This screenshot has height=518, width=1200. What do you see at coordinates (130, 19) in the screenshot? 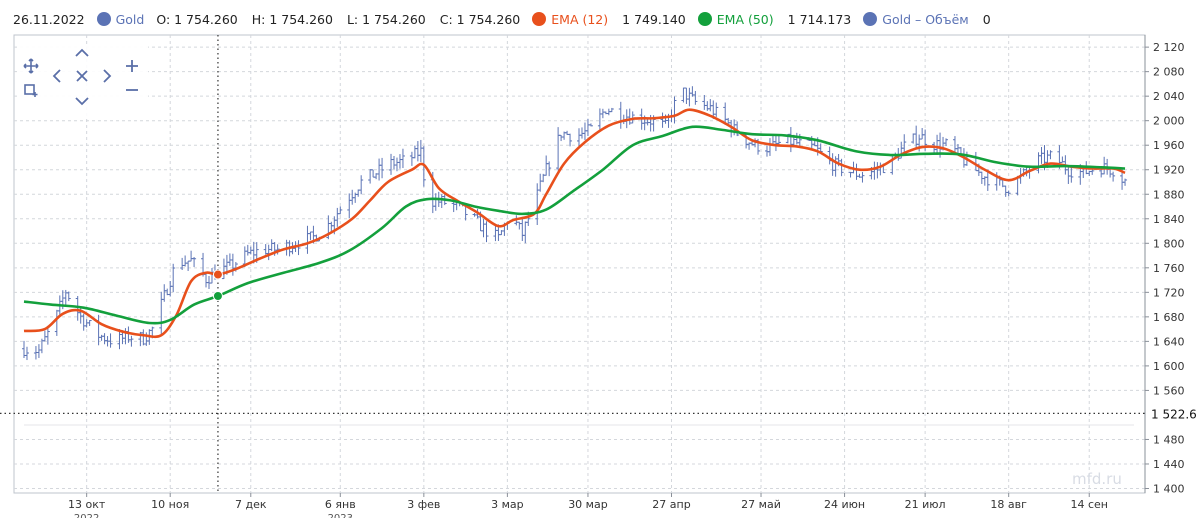
I see `legend-gold-label: Gold` at bounding box center [130, 19].